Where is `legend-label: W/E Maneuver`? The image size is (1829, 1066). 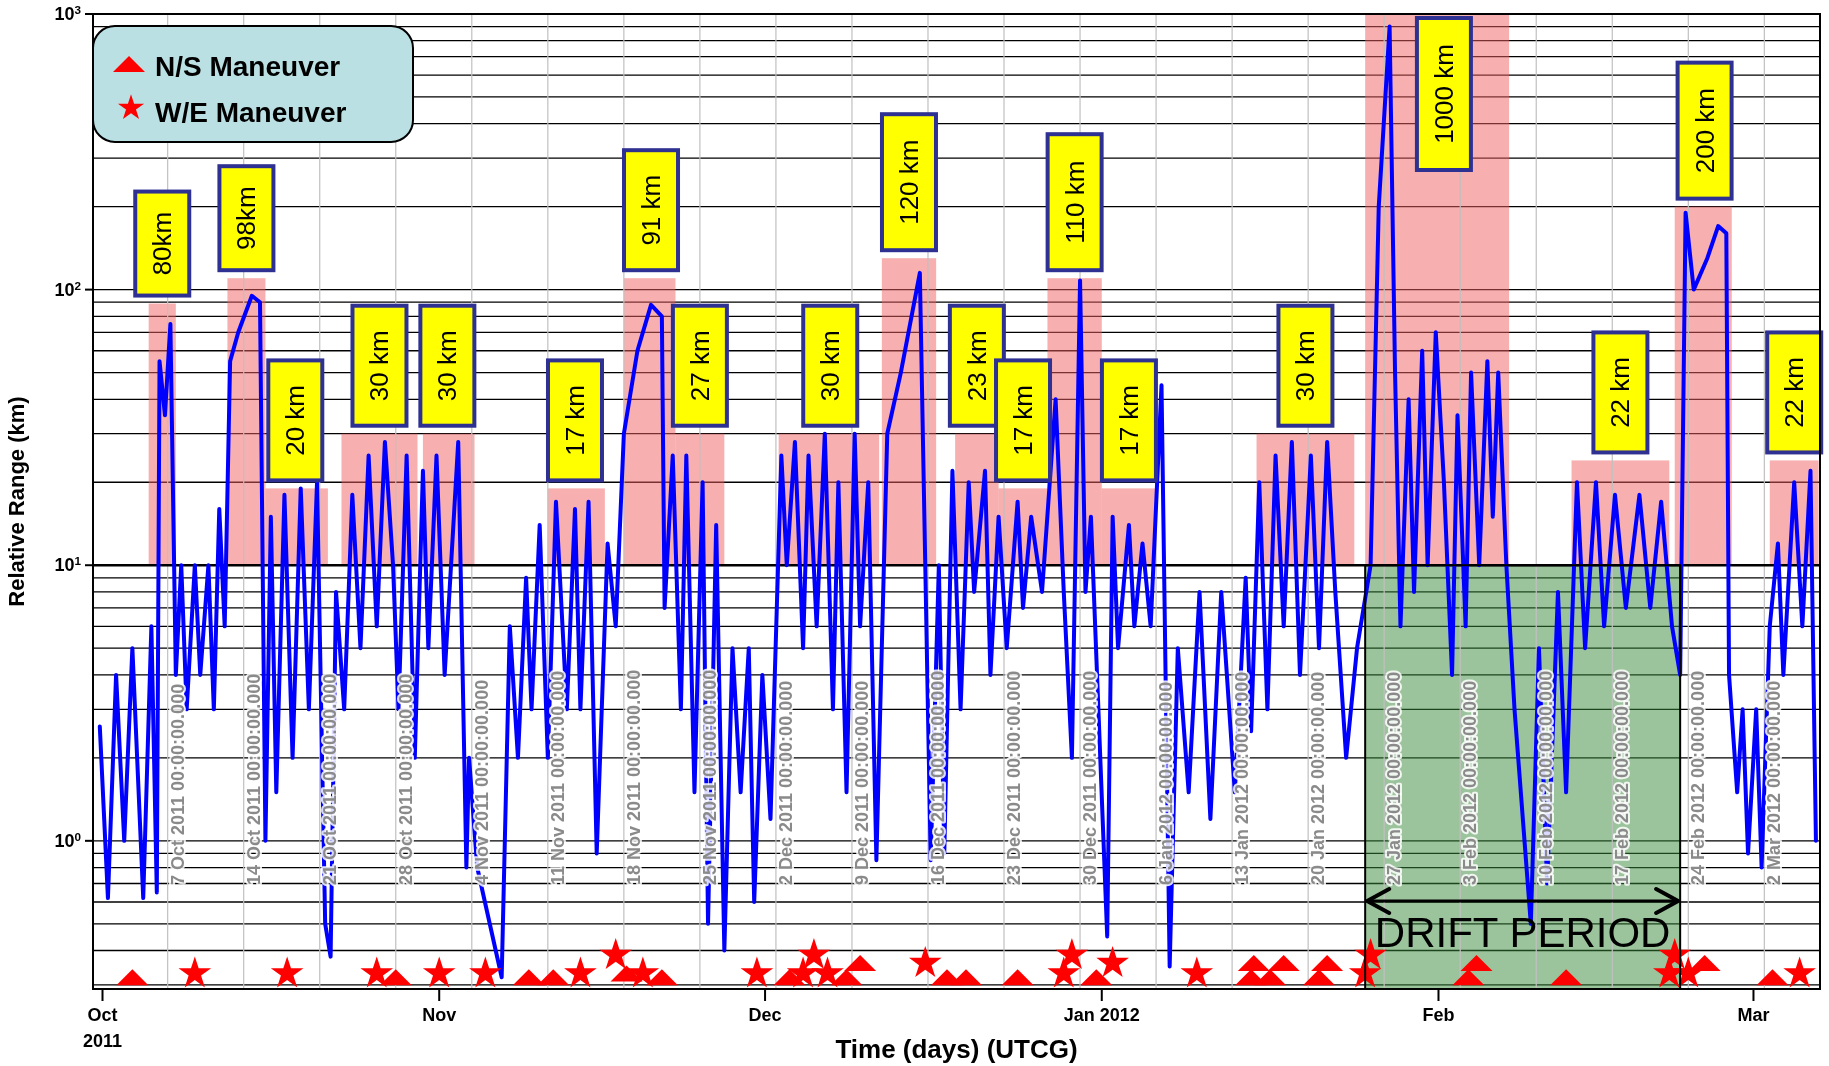 legend-label: W/E Maneuver is located at coordinates (251, 112).